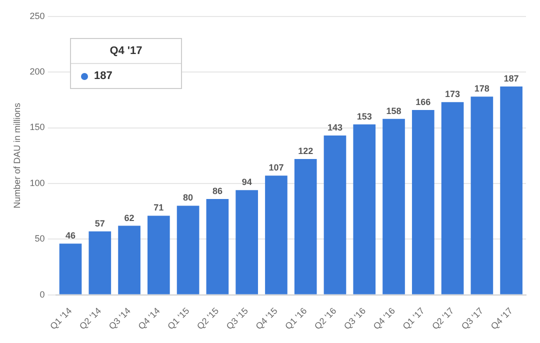 The height and width of the screenshot is (343, 540). Describe the element at coordinates (188, 197) in the screenshot. I see `data-label: 80` at that location.